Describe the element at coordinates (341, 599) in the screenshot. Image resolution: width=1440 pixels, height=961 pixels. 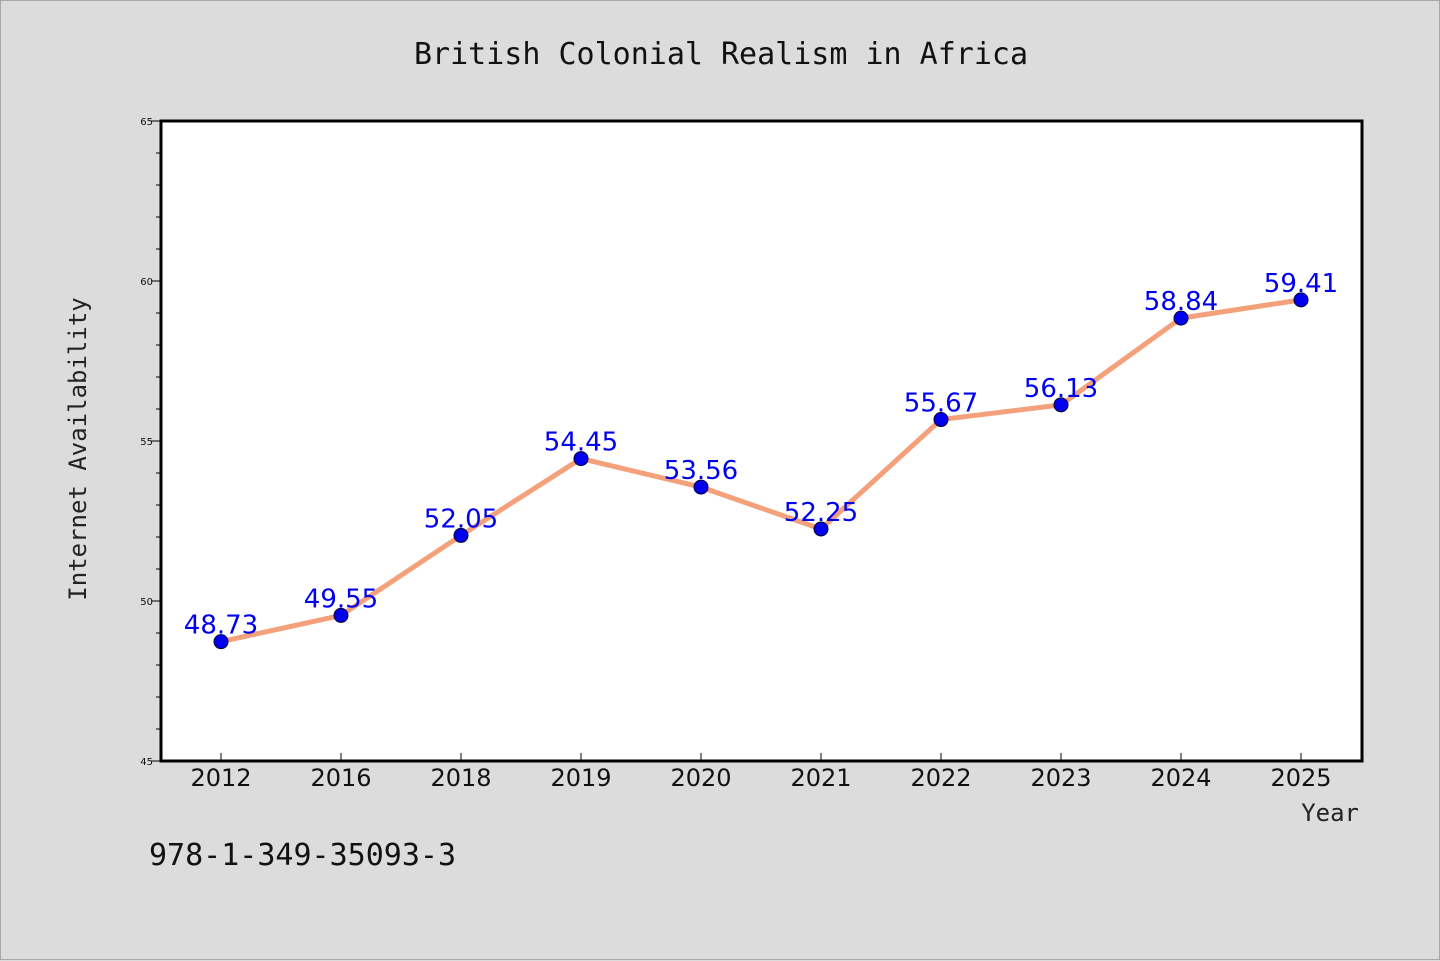
I see `data-point-label: 49.55` at that location.